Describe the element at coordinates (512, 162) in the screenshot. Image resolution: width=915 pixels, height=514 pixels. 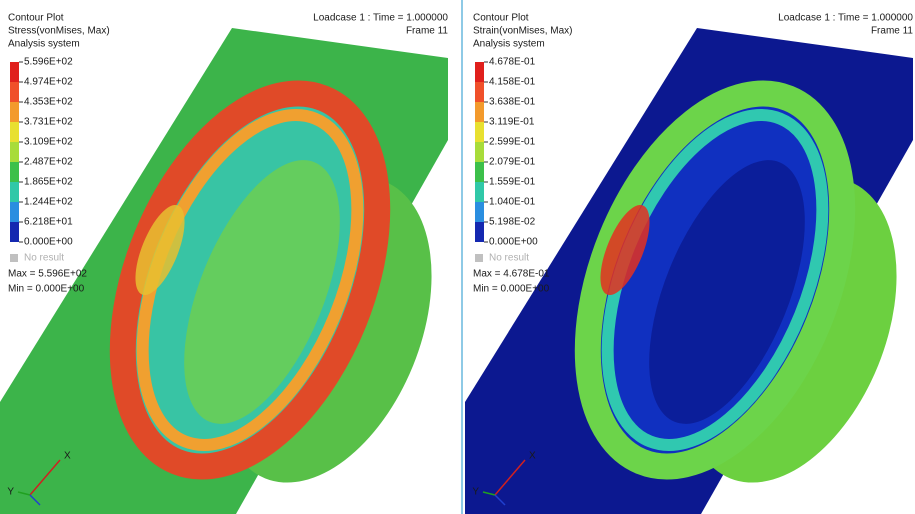
I see `legend-label: 2.079E-01` at that location.